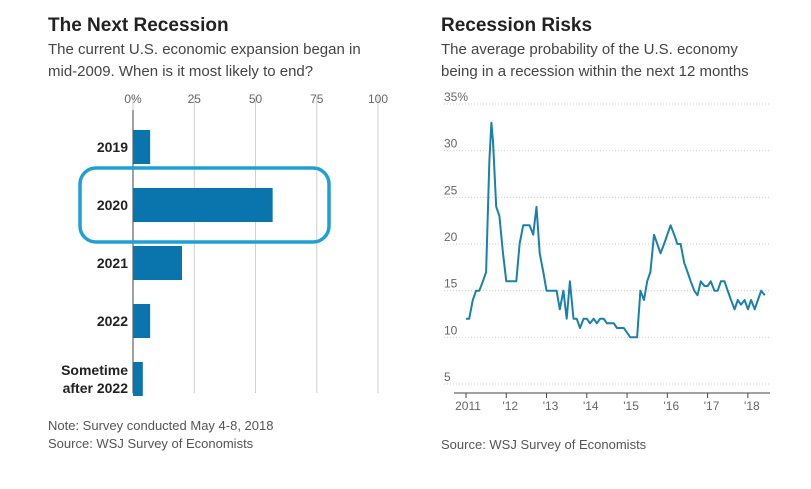  Describe the element at coordinates (517, 25) in the screenshot. I see `right-chart-title: Recession Risks` at that location.